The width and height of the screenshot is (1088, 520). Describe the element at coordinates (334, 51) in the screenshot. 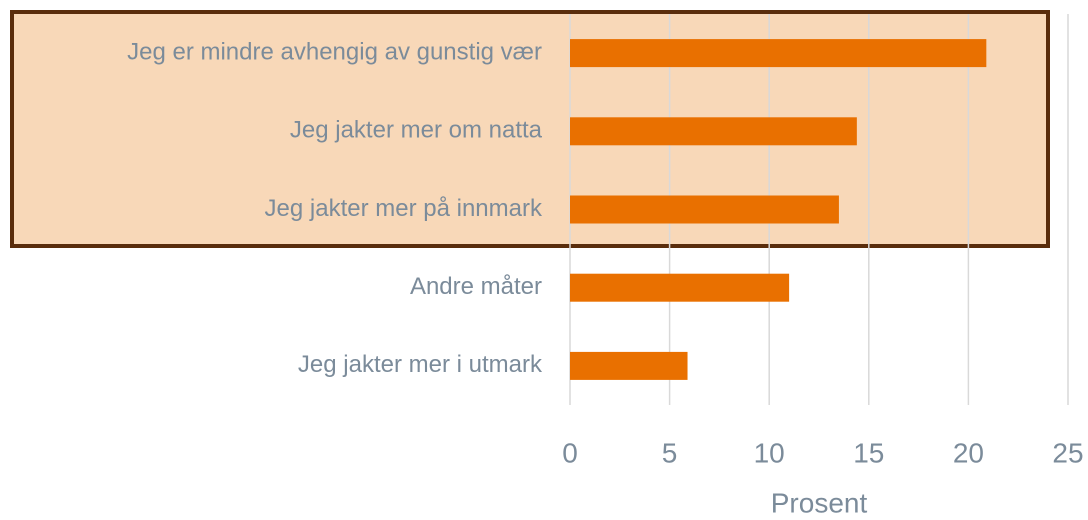

I see `y-tick-label: Jeg er mindre avhengig av gunstig vær` at that location.